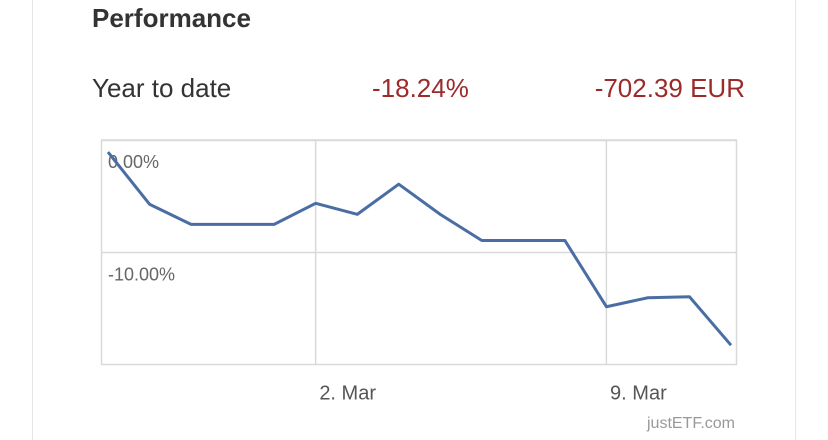 The height and width of the screenshot is (440, 828). Describe the element at coordinates (171, 18) in the screenshot. I see `section-title: Performance` at that location.